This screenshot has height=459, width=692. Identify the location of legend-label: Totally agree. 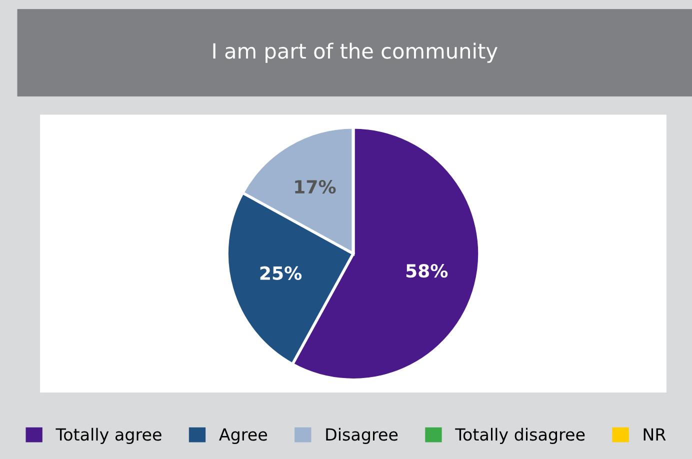
(109, 436).